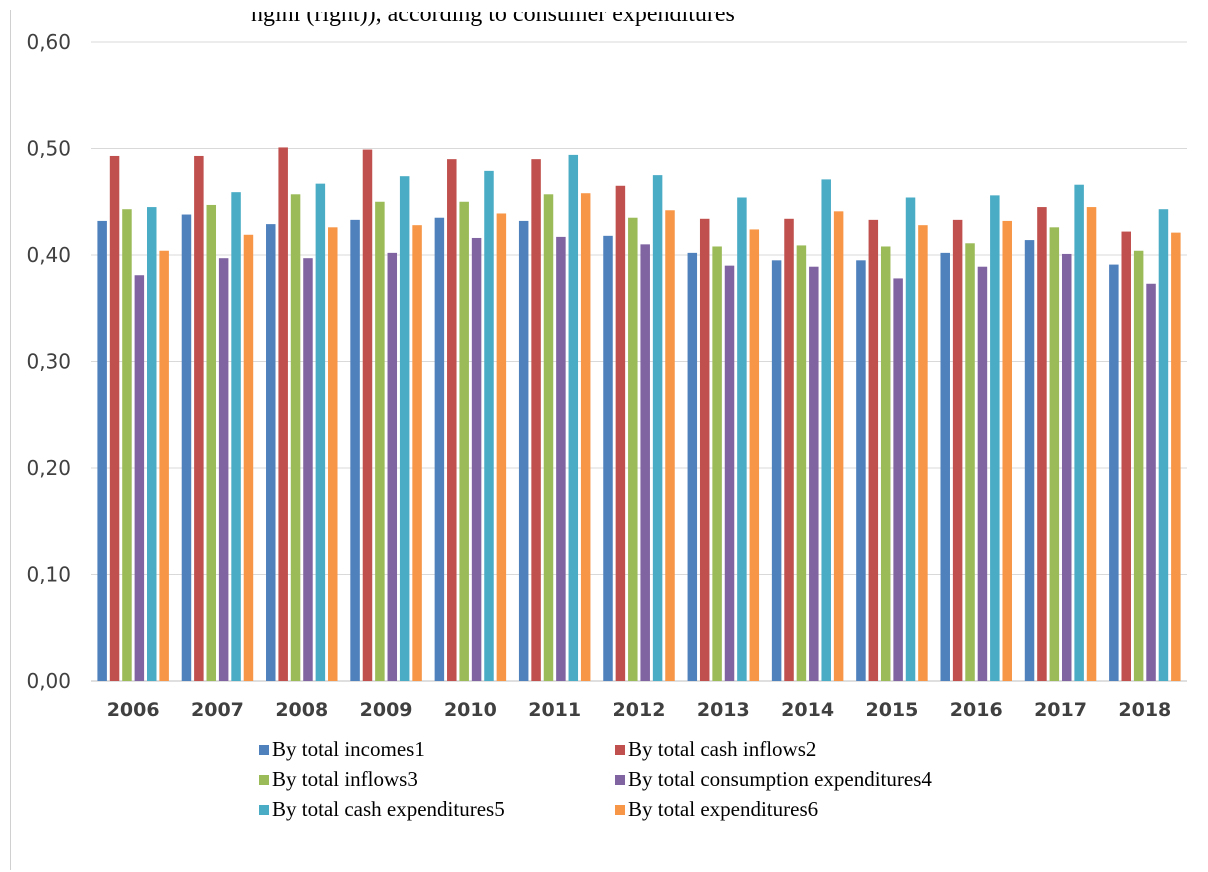  What do you see at coordinates (388, 809) in the screenshot?
I see `legend-label: By total cash expenditures5` at bounding box center [388, 809].